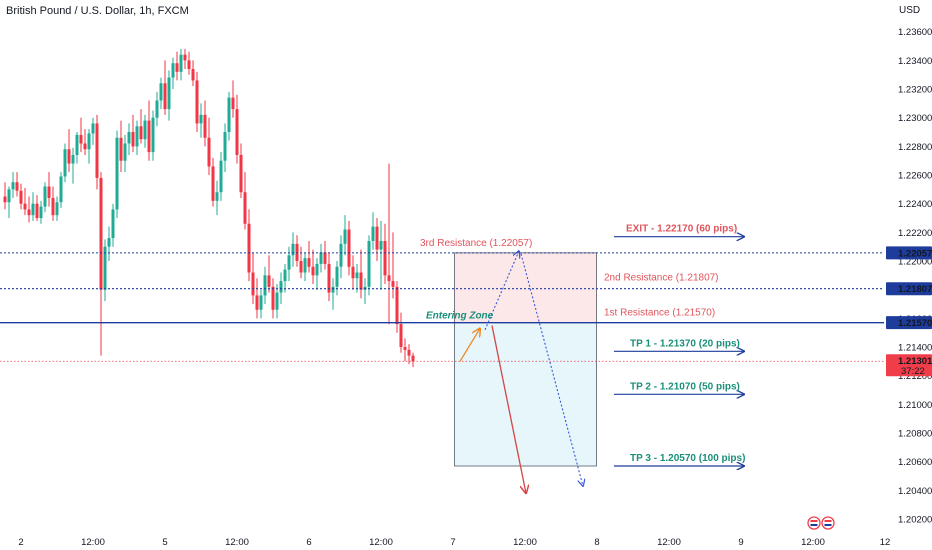  What do you see at coordinates (915, 90) in the screenshot?
I see `y-tick-label: 1.23200` at bounding box center [915, 90].